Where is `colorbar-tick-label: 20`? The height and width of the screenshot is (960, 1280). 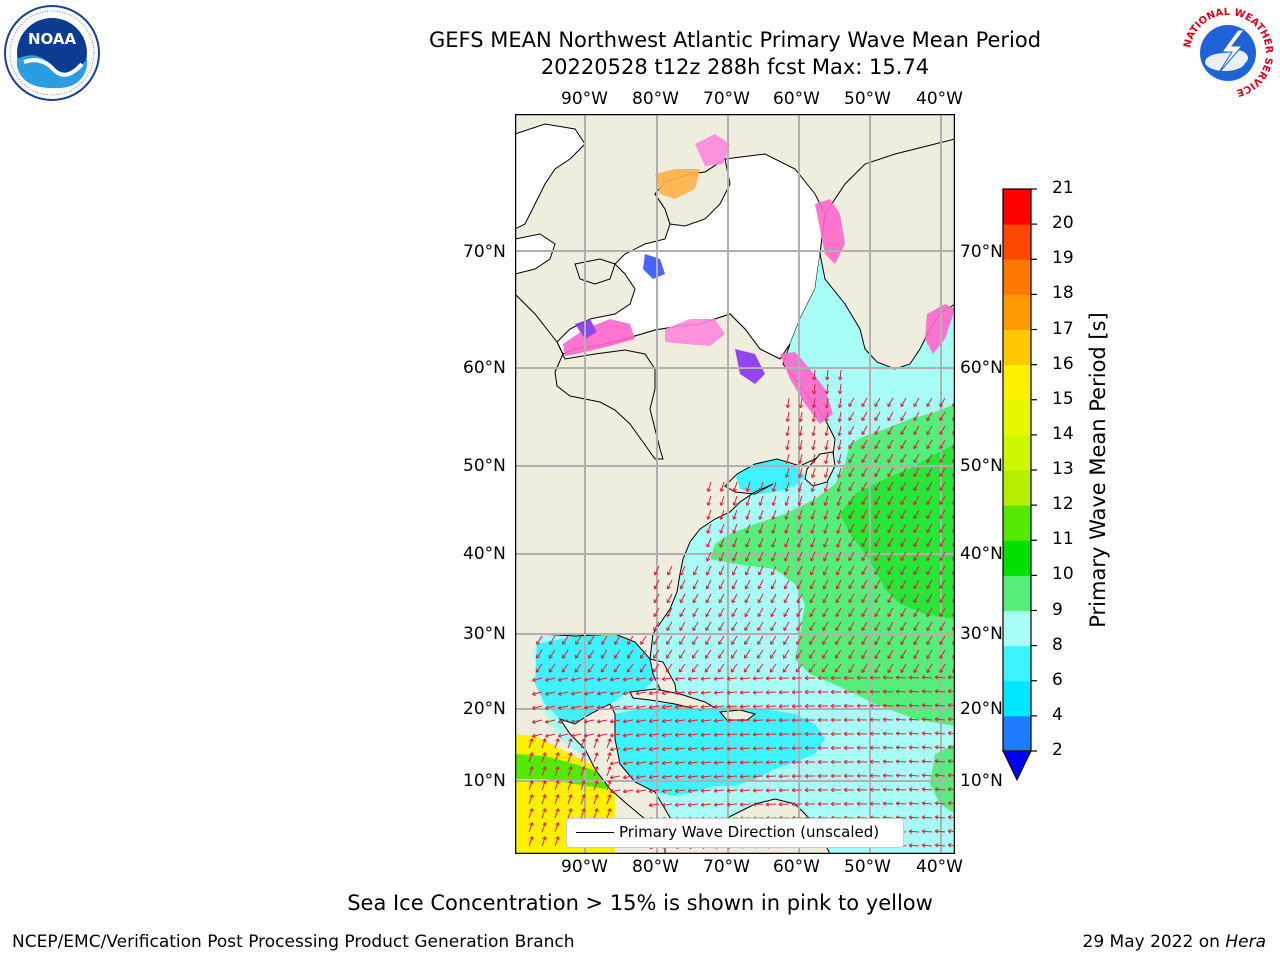
colorbar-tick-label: 20 is located at coordinates (1063, 223).